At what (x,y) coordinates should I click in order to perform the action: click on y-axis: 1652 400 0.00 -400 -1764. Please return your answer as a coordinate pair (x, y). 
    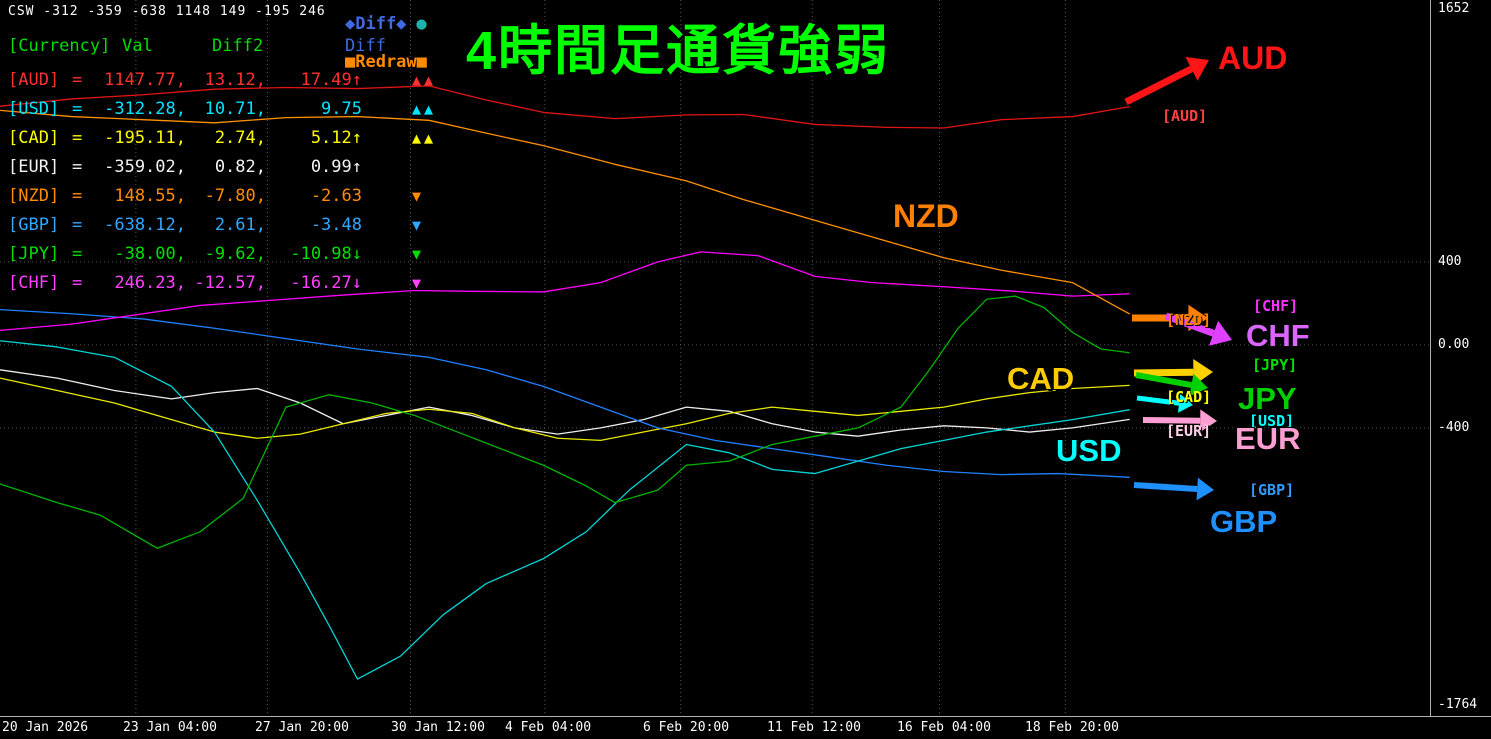
    Looking at the image, I should click on (1460, 358).